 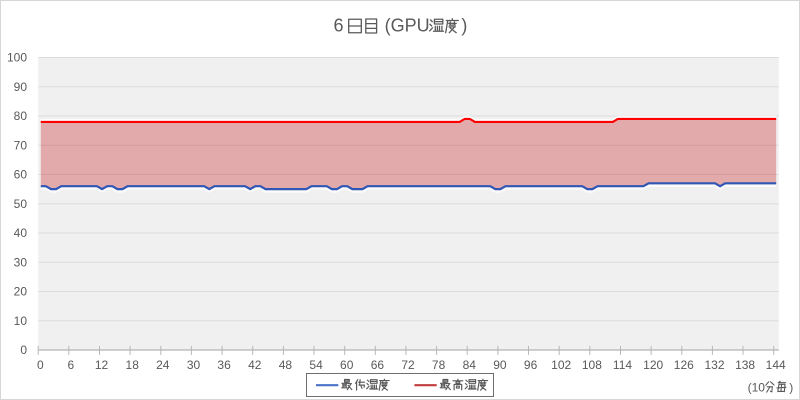 I want to click on svg-text: 10, so click(x=21, y=321).